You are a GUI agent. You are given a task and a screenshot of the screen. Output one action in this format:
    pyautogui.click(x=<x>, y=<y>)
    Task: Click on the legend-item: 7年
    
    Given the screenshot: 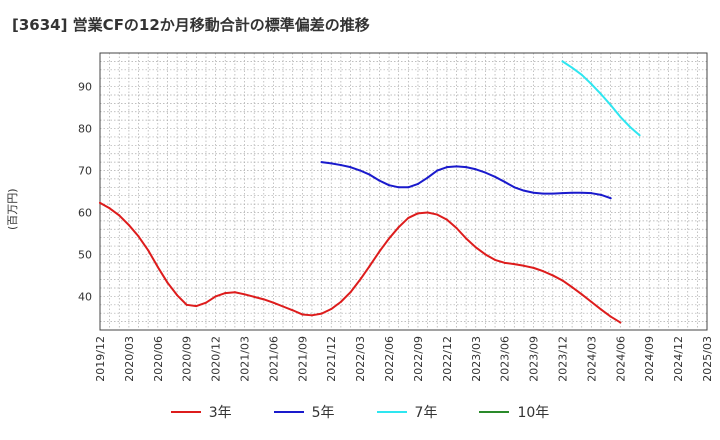 What is the action you would take?
    pyautogui.click(x=407, y=412)
    